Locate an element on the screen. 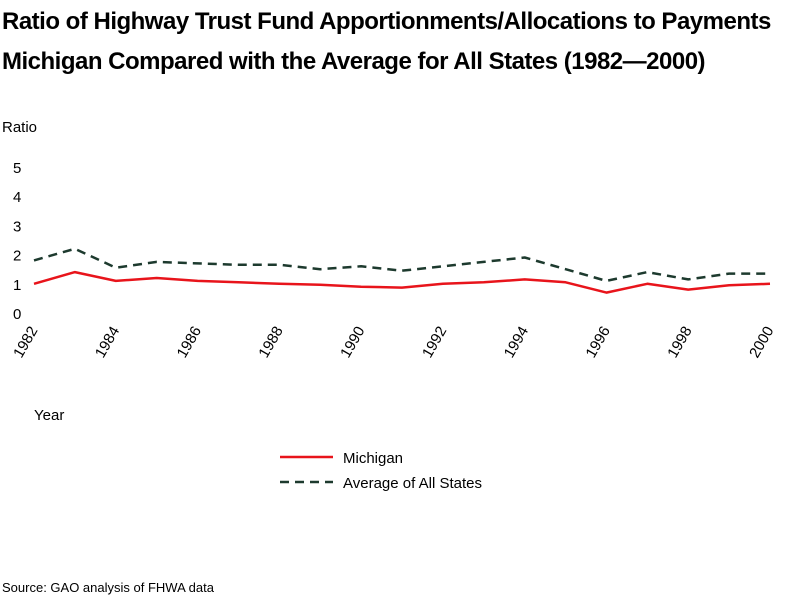 The width and height of the screenshot is (800, 600). x-tick-label: 1990 is located at coordinates (352, 342).